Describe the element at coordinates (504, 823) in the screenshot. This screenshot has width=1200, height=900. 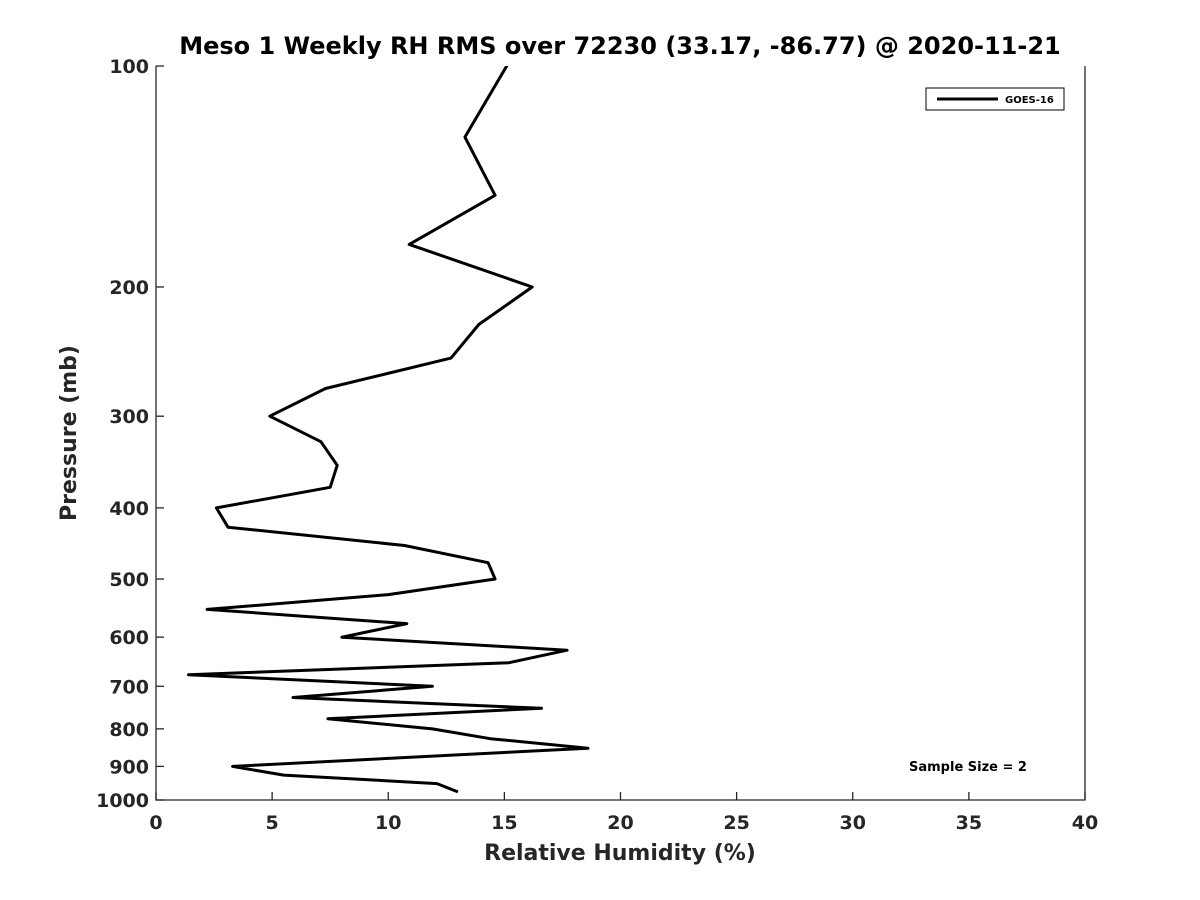
I see `x-tick-label: 15` at that location.